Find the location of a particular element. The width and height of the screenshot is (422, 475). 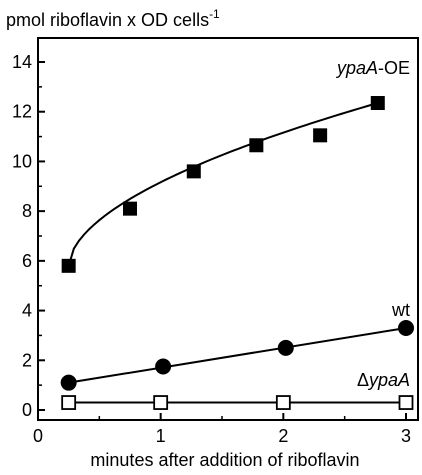

y-tick-label: 14 is located at coordinates (22, 62).